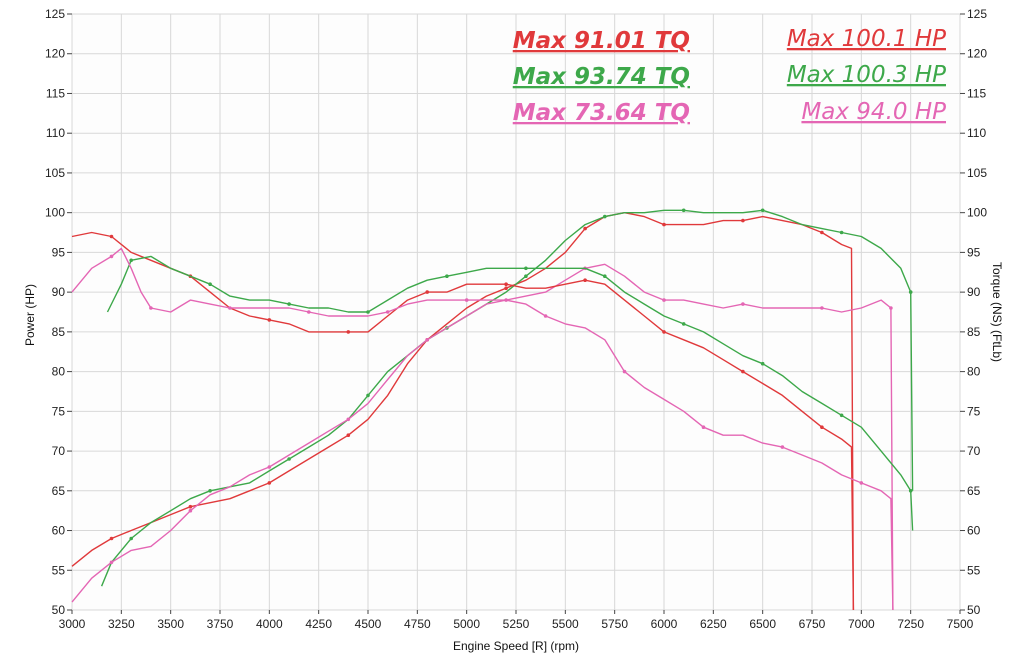 This screenshot has height=671, width=1024. What do you see at coordinates (59, 531) in the screenshot?
I see `left-tick-label: 60` at bounding box center [59, 531].